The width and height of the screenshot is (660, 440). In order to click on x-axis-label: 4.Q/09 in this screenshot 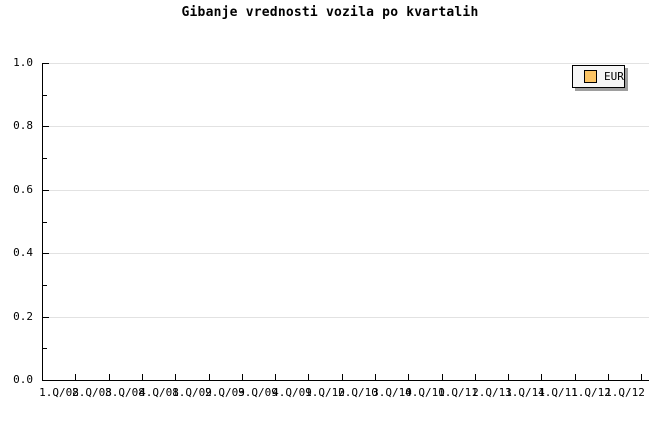, I will do `click(292, 392)`.